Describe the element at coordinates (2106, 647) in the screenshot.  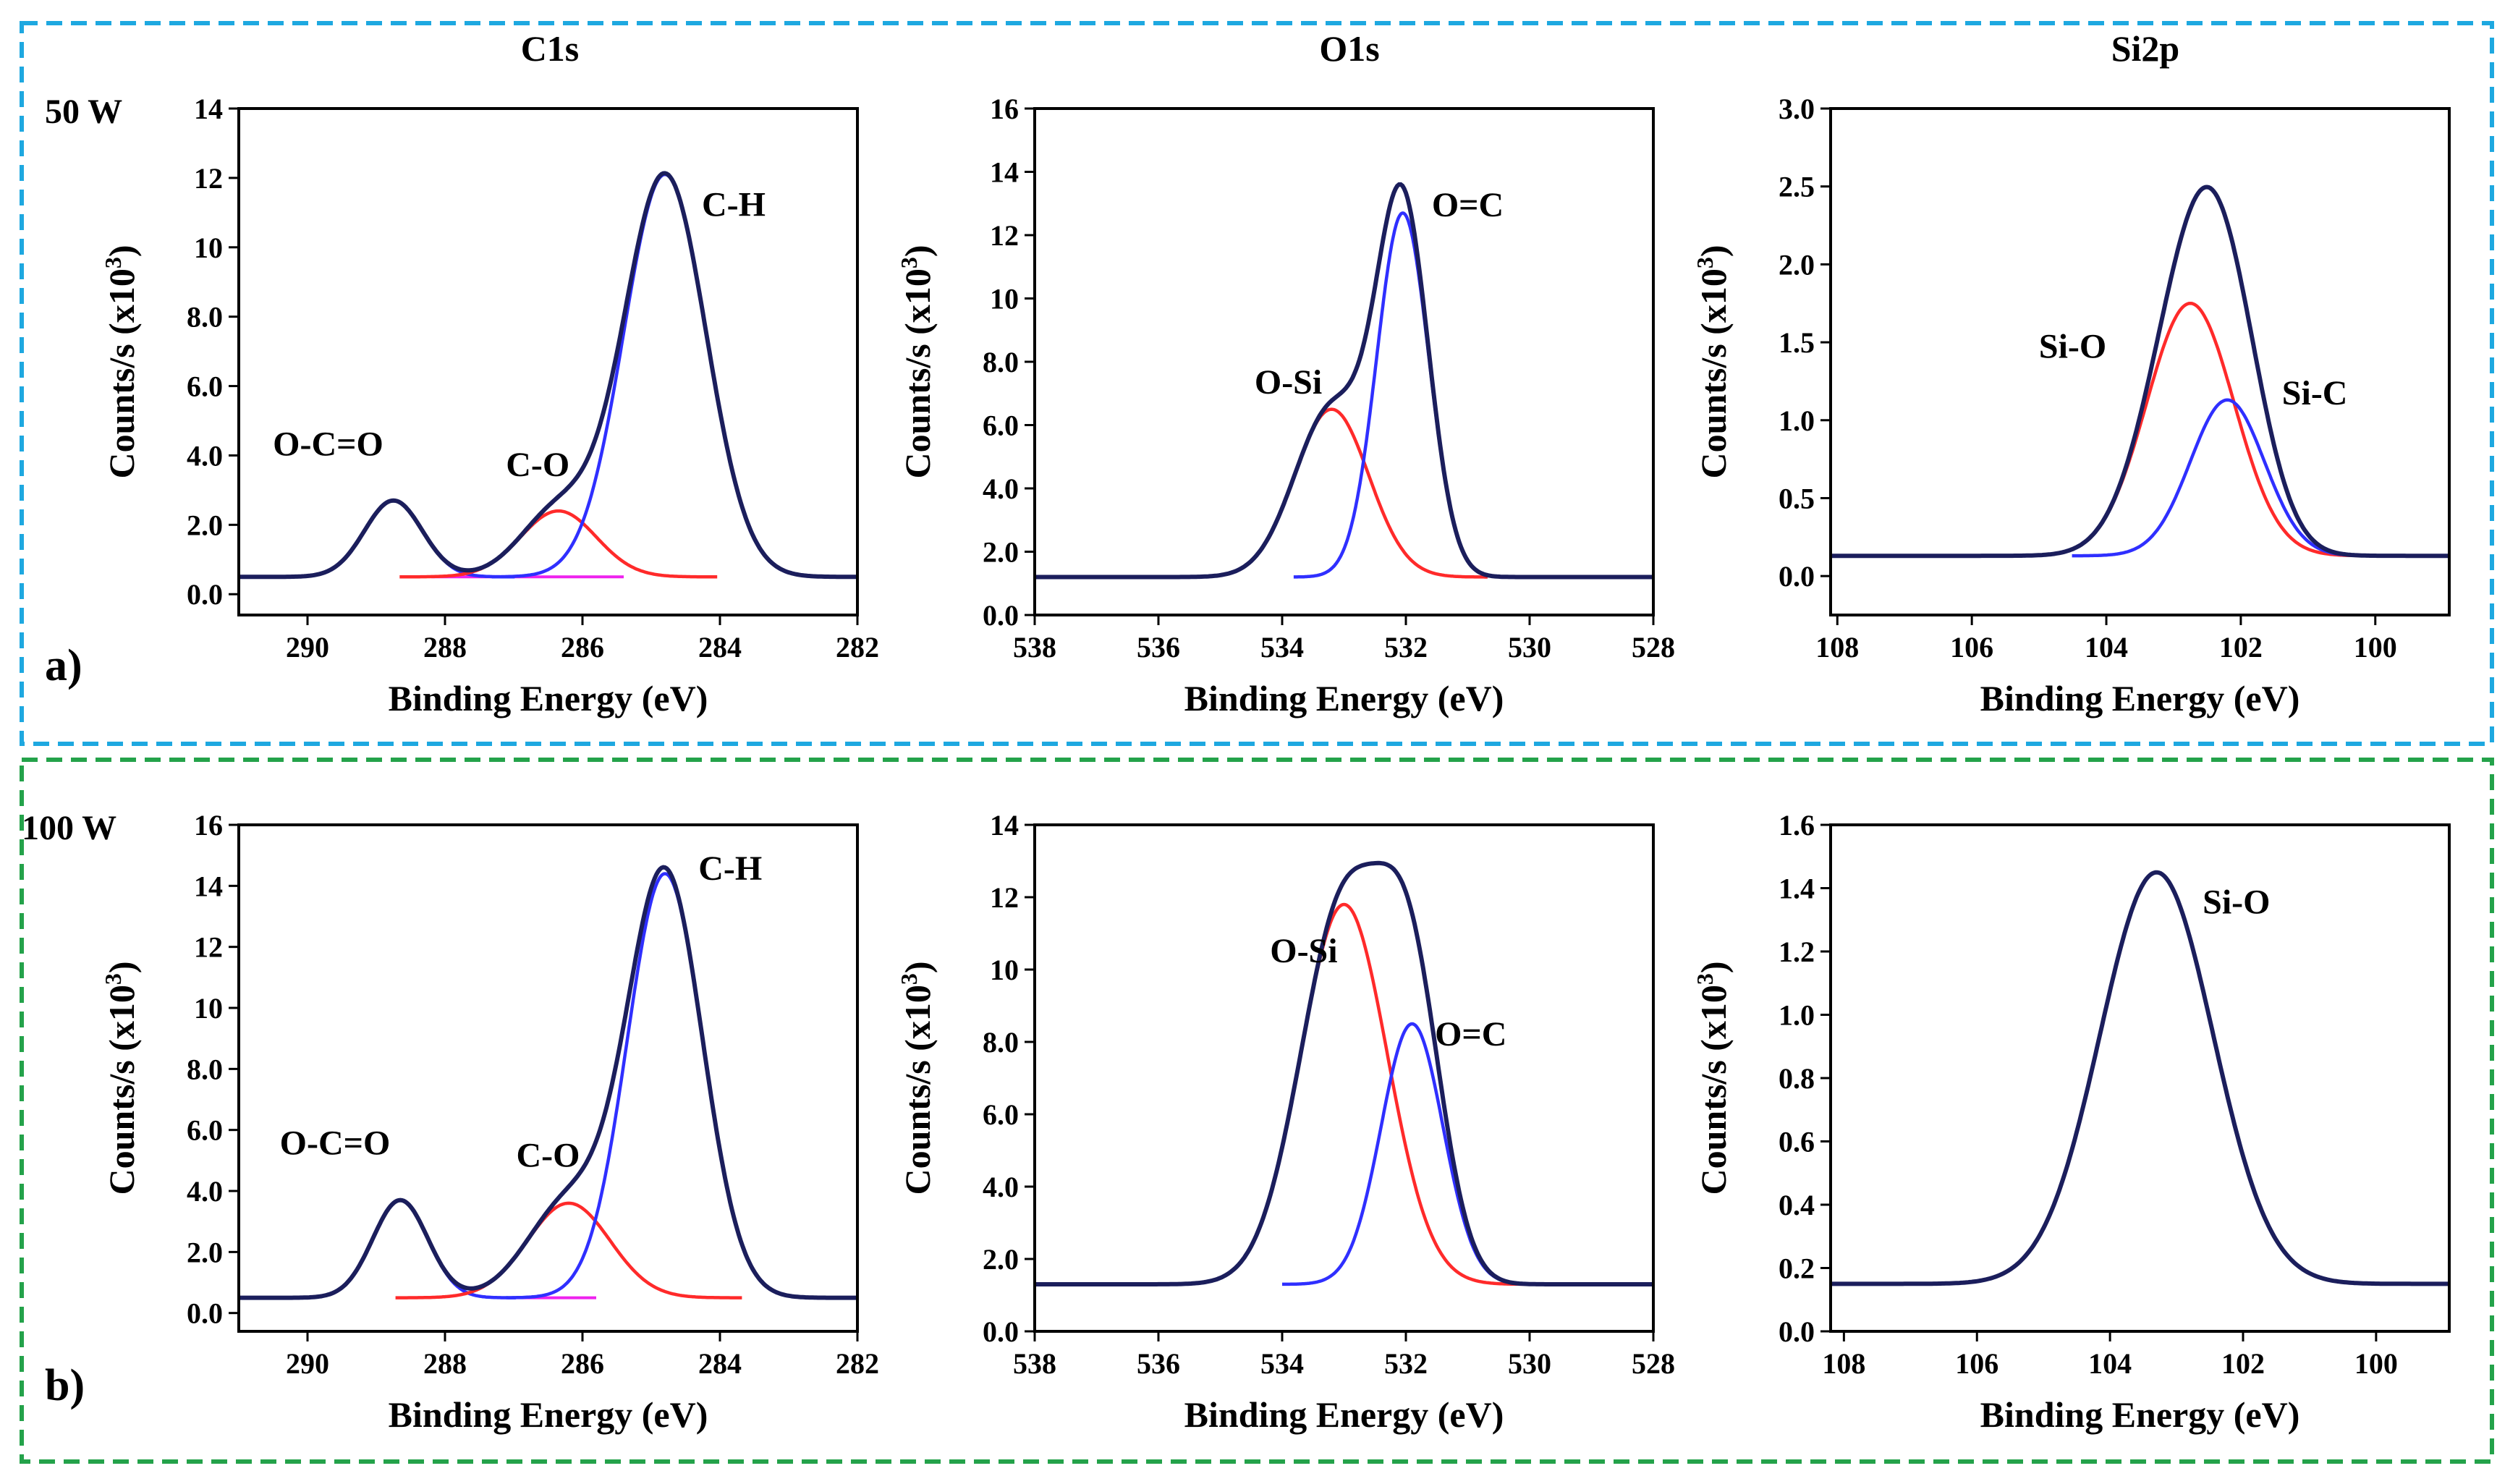
I see `x-tick-label: 104` at that location.